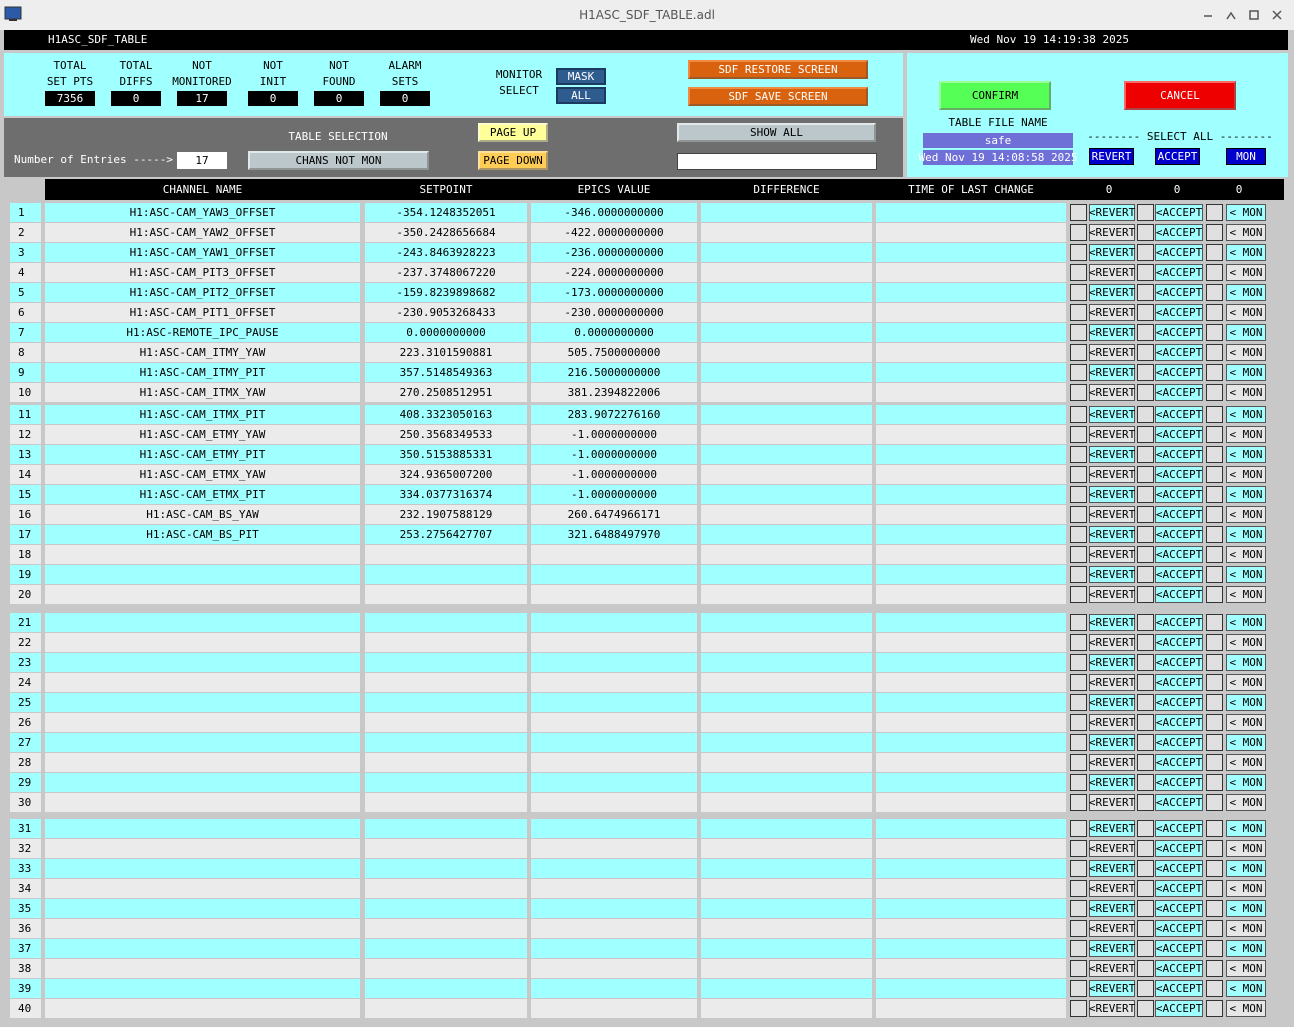 The height and width of the screenshot is (1027, 1294). What do you see at coordinates (1177, 156) in the screenshot?
I see `select-all-accept: ACCEPT` at bounding box center [1177, 156].